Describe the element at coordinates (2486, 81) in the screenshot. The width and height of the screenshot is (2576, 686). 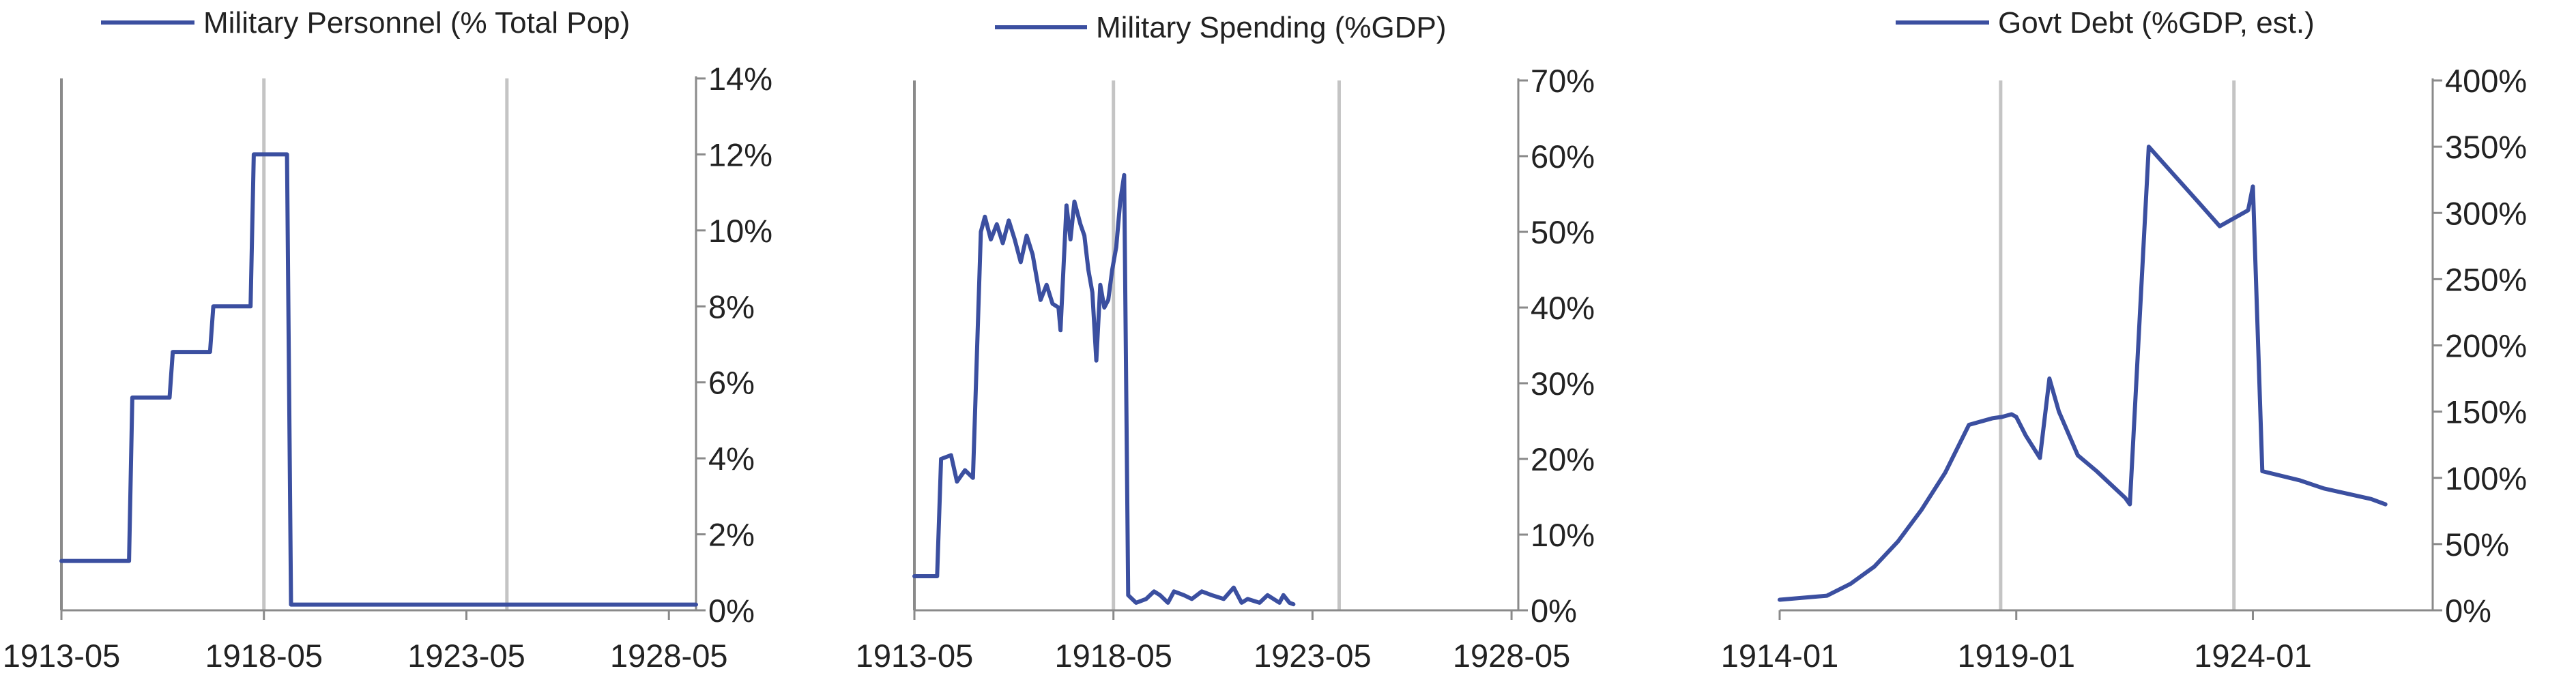
I see `y-tick-label: 400%` at that location.